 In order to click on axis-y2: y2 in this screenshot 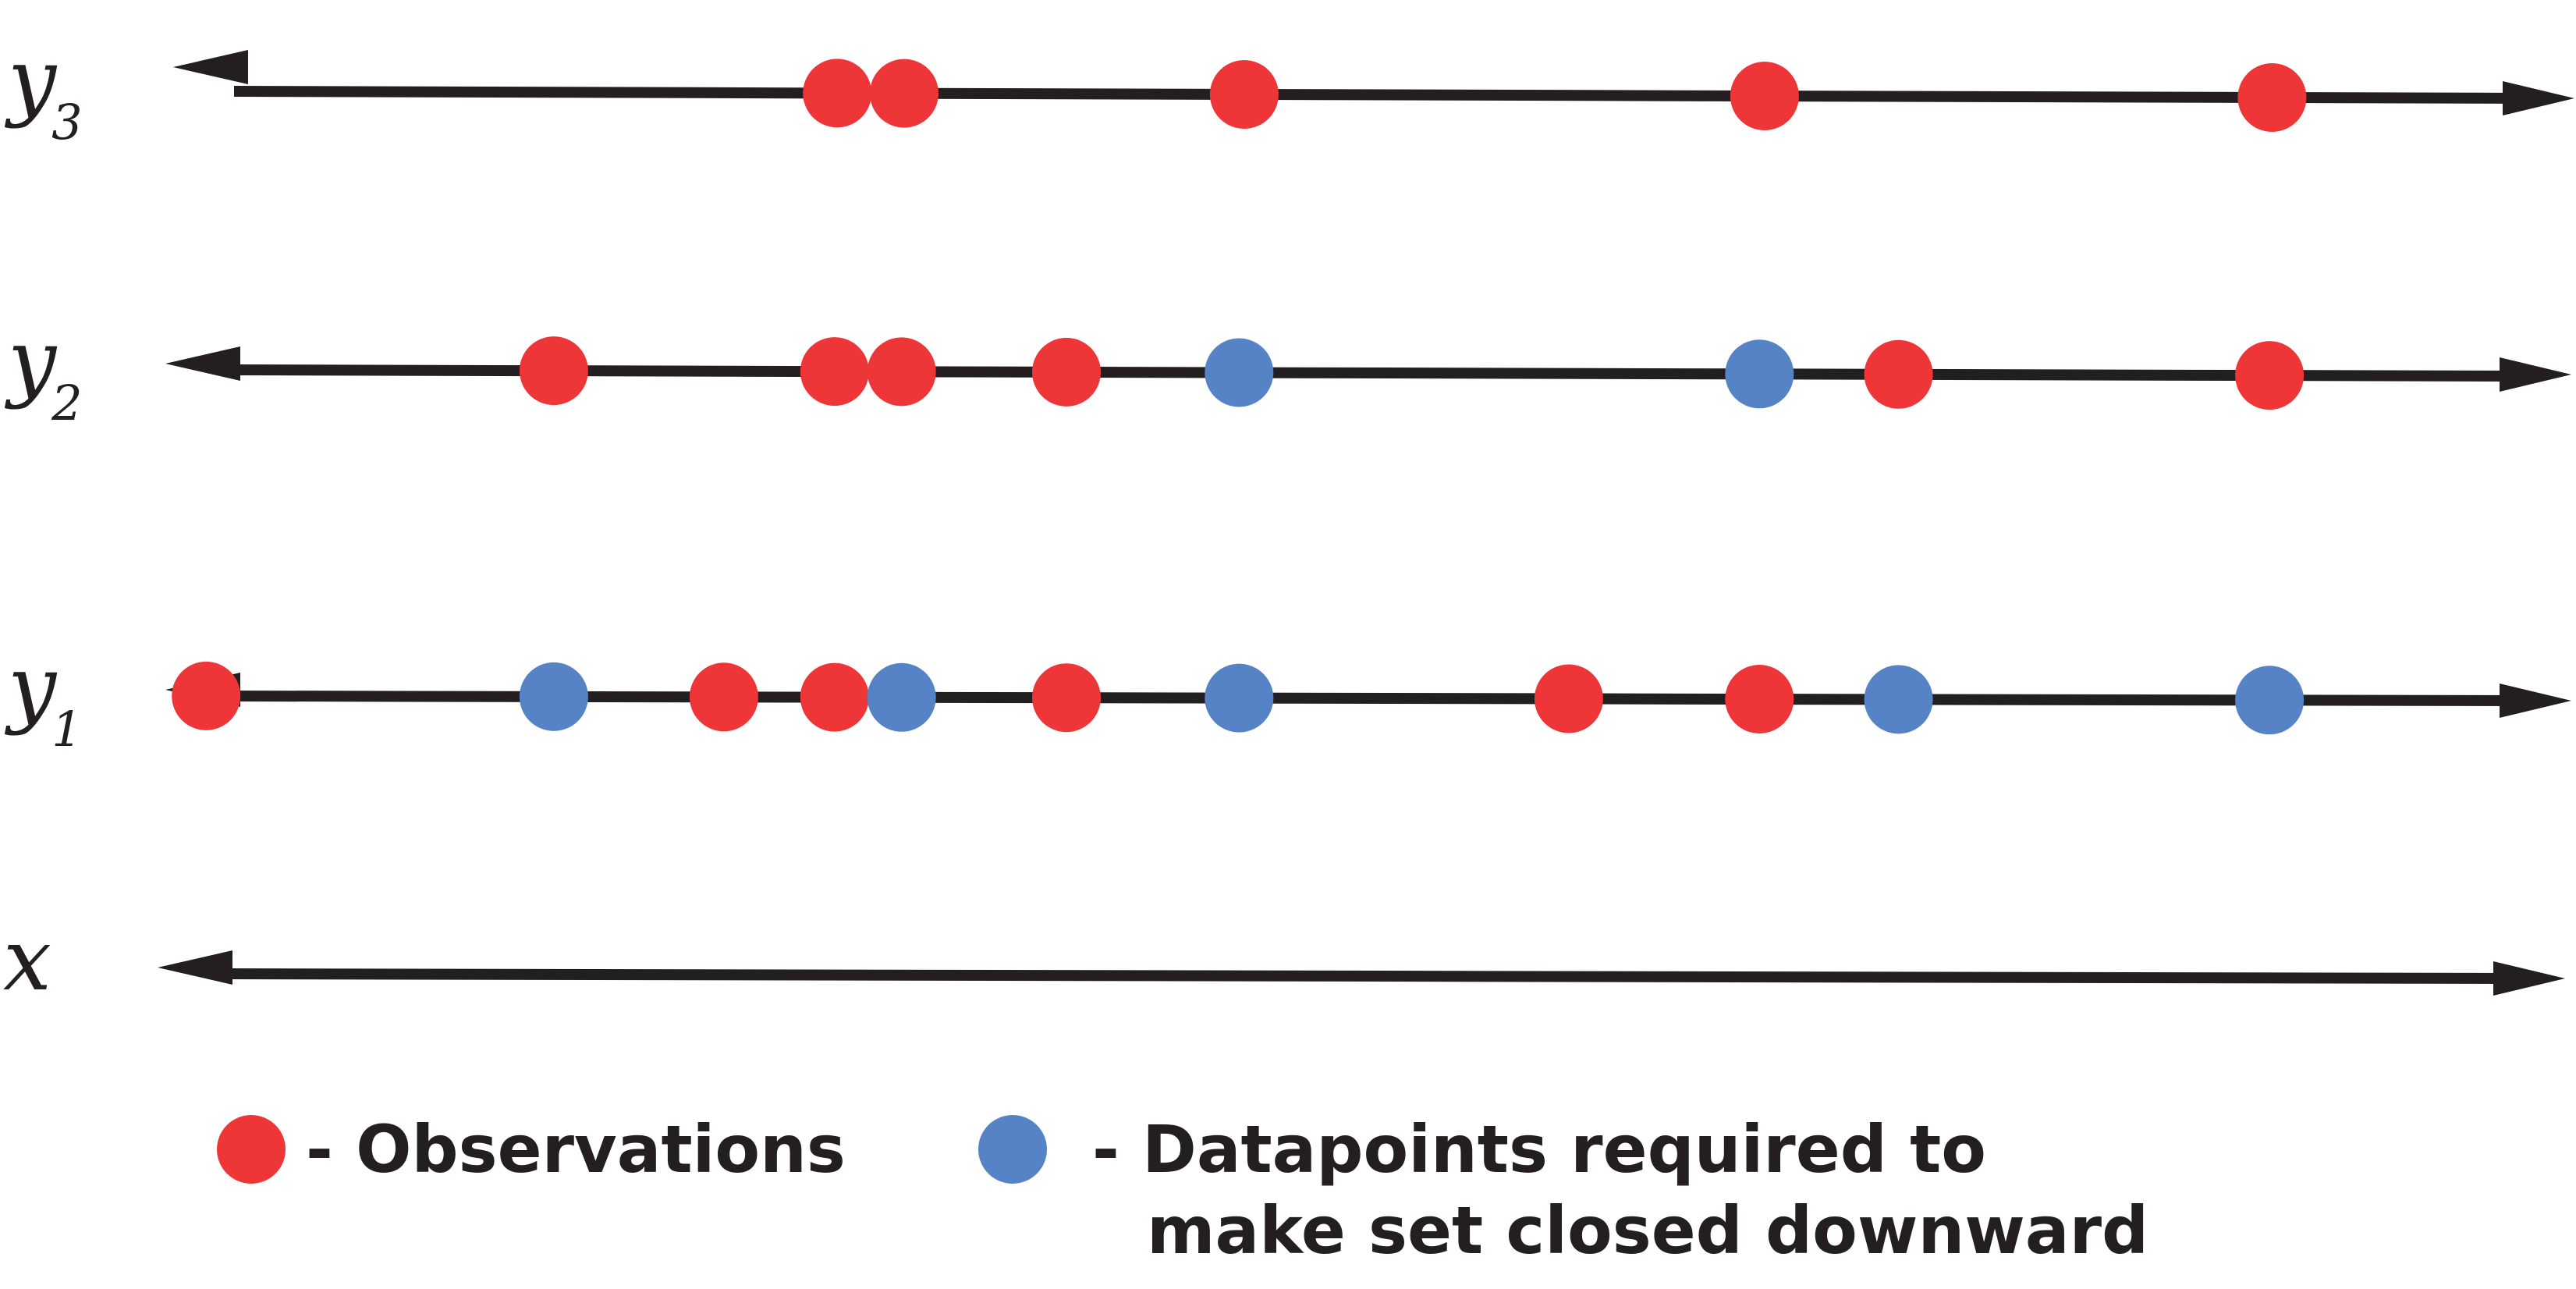, I will do `click(1287, 371)`.